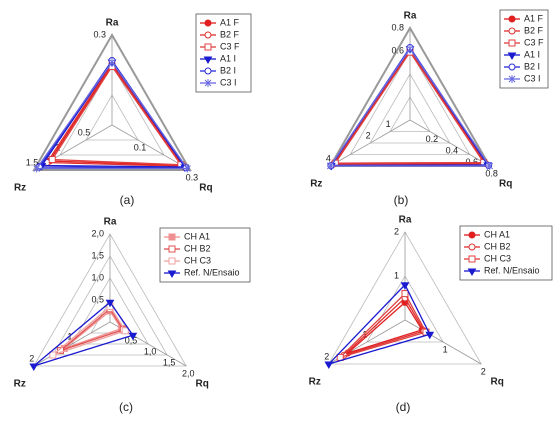  What do you see at coordinates (401, 200) in the screenshot?
I see `caption: (b)` at bounding box center [401, 200].